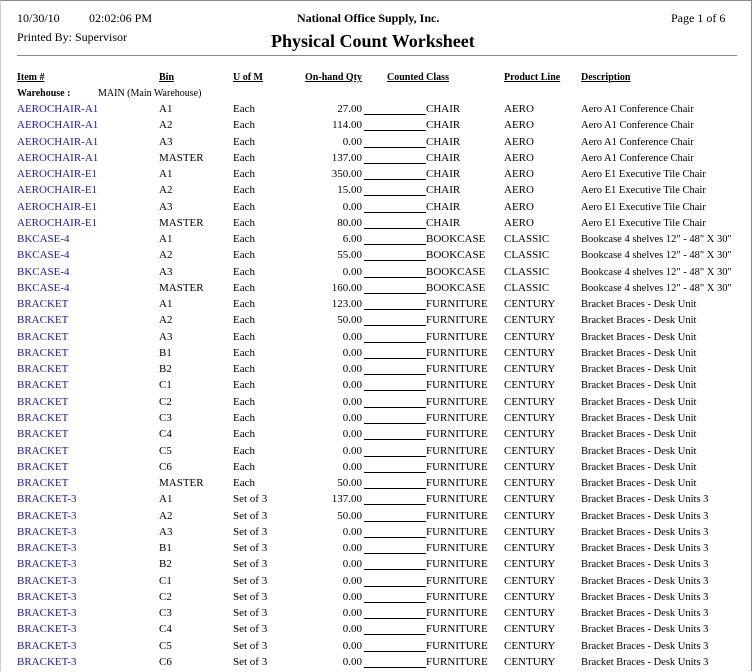  Describe the element at coordinates (352, 239) in the screenshot. I see `on-hand-qty: 6.00` at that location.